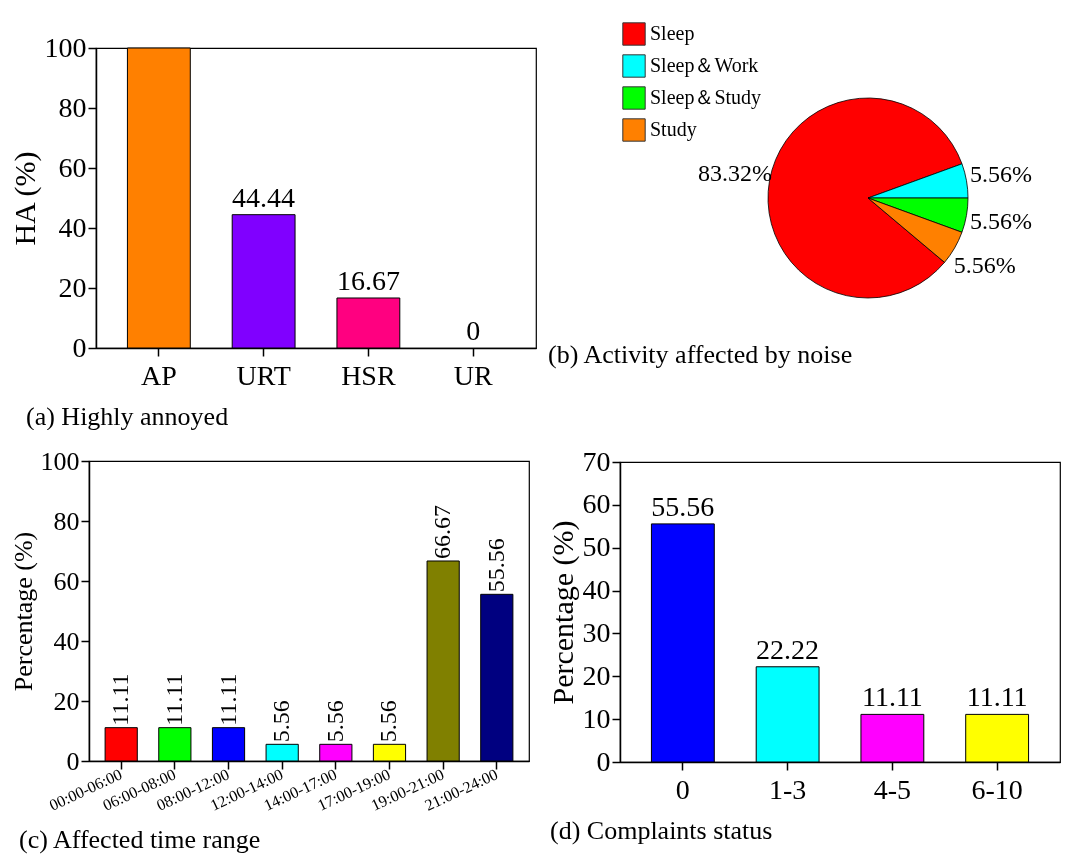  I want to click on x-tick-label: 1-3, so click(787, 789).